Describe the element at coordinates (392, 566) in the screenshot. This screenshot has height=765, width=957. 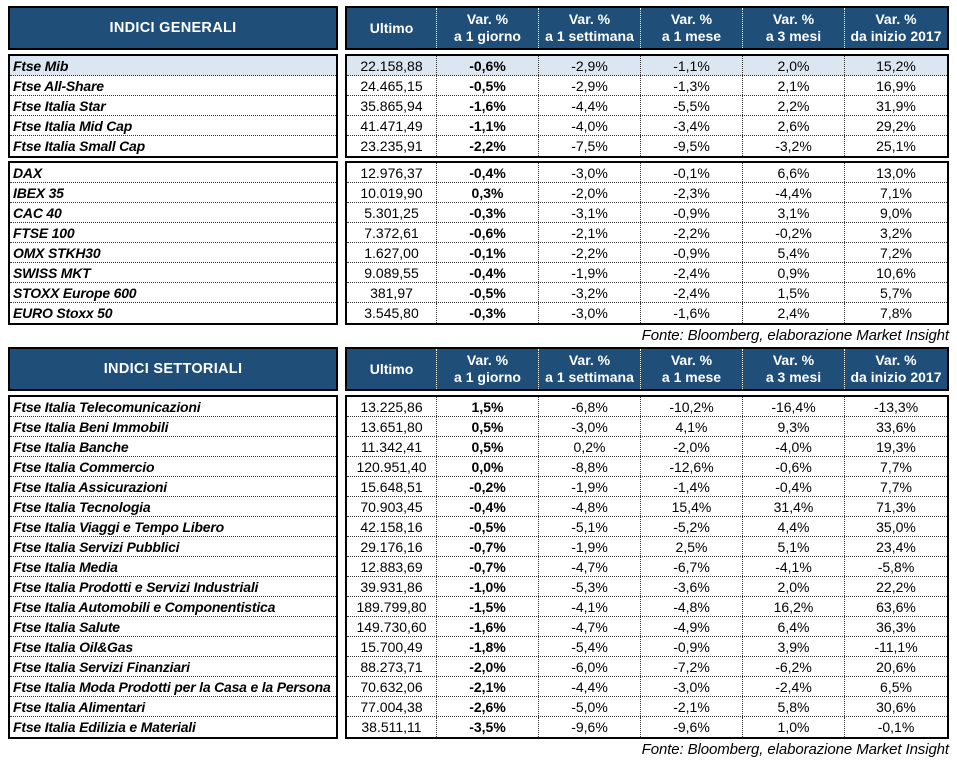
I see `value-cell: 12.883,69` at that location.